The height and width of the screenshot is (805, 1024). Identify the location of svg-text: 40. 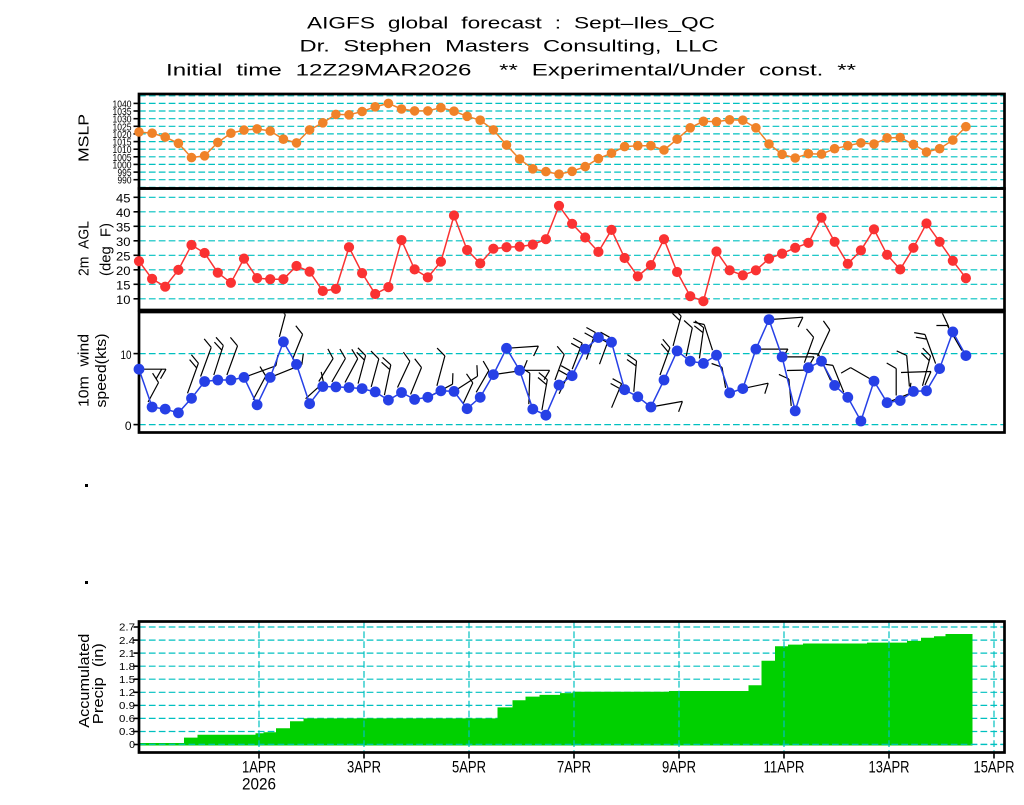
(123, 213).